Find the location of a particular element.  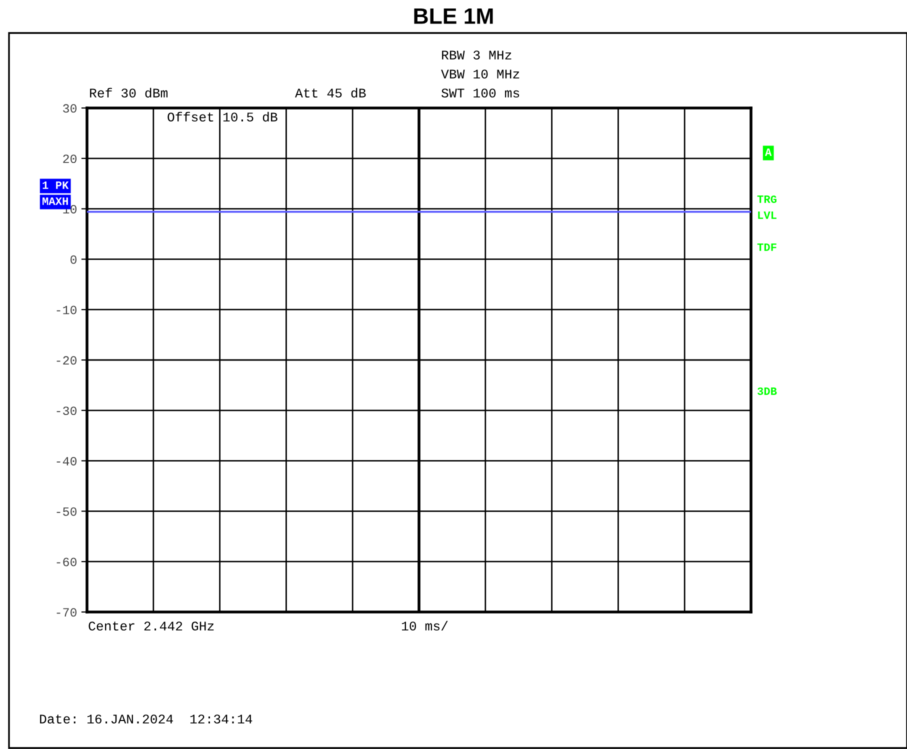

text: MAXH is located at coordinates (55, 201).